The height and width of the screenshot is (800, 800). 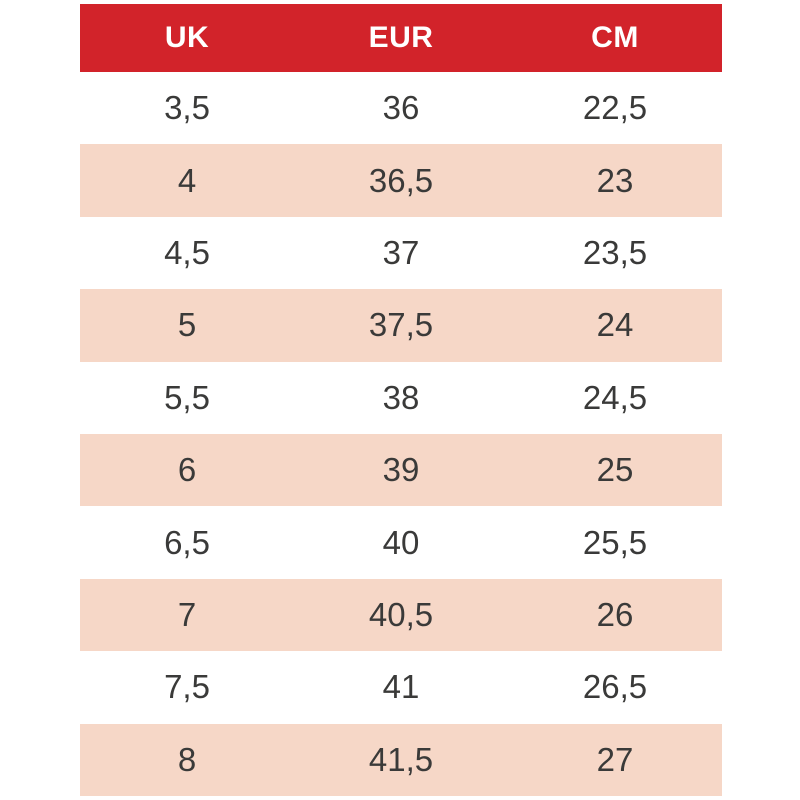 I want to click on table-row: 6 39 25, so click(x=401, y=470).